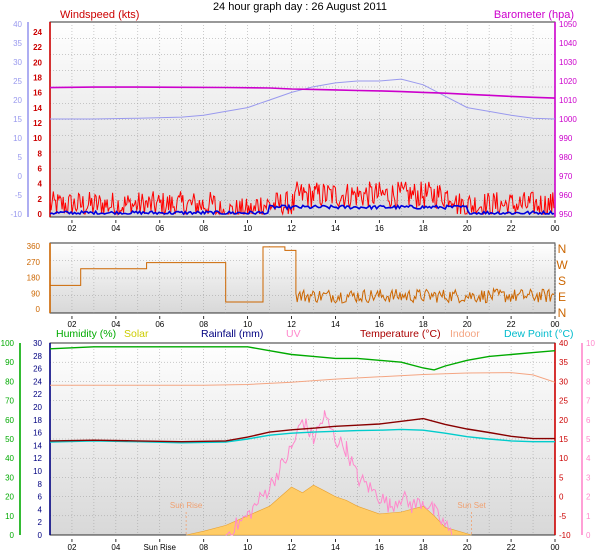 The height and width of the screenshot is (555, 600). What do you see at coordinates (568, 100) in the screenshot?
I see `baro-tick: 1010` at bounding box center [568, 100].